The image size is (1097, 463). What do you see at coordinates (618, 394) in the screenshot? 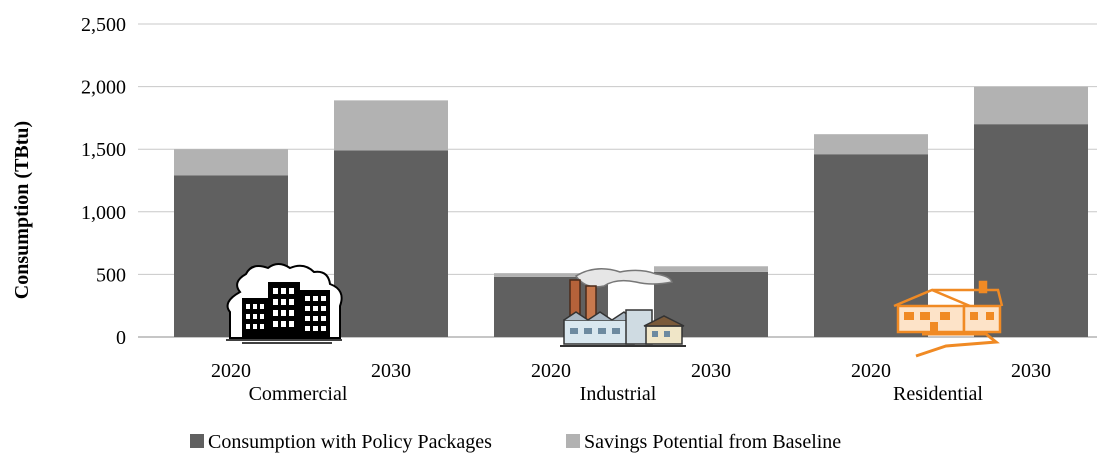
I see `x-category-label: Industrial` at bounding box center [618, 394].